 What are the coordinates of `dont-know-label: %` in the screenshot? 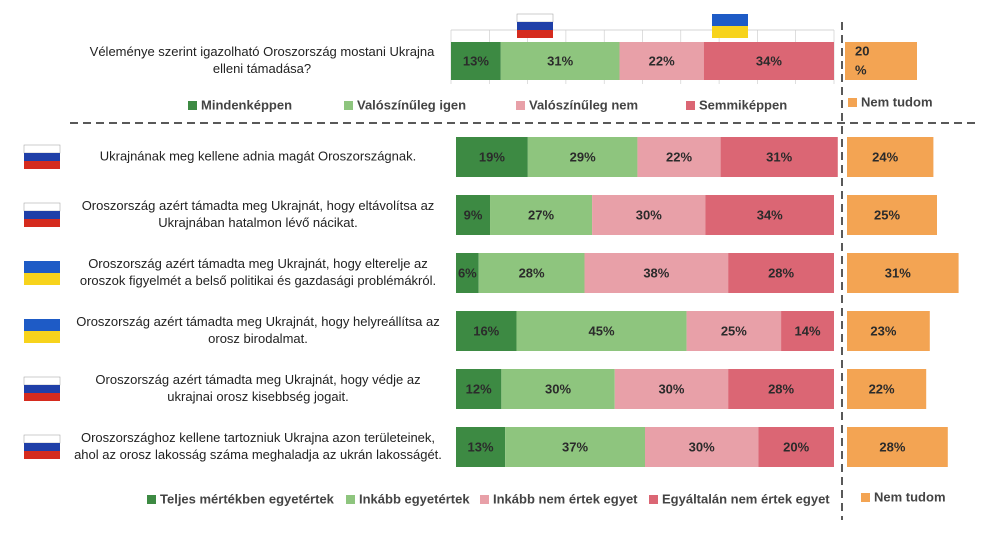 It's located at (861, 69).